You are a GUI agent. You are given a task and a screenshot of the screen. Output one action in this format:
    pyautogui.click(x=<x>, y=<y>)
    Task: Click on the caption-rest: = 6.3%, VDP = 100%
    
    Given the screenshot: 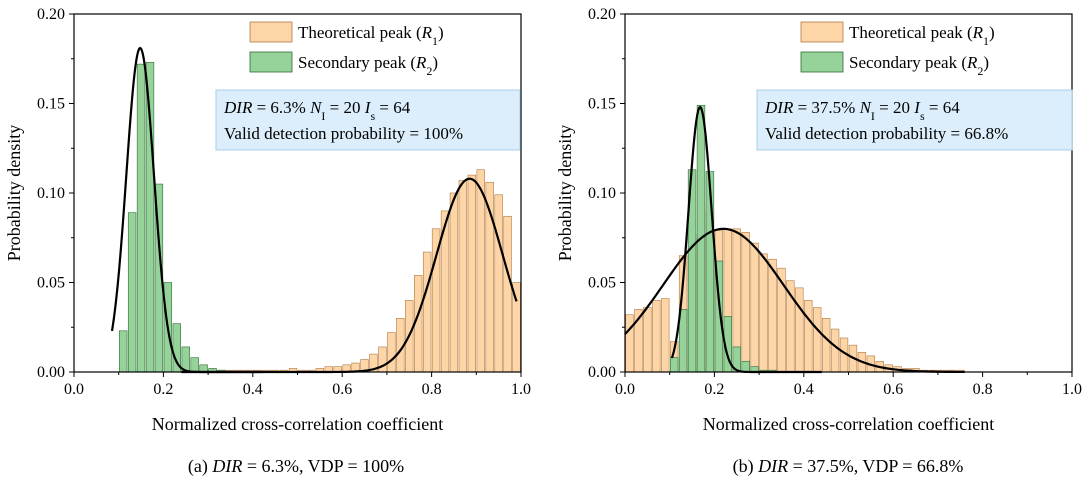 What is the action you would take?
    pyautogui.click(x=323, y=466)
    